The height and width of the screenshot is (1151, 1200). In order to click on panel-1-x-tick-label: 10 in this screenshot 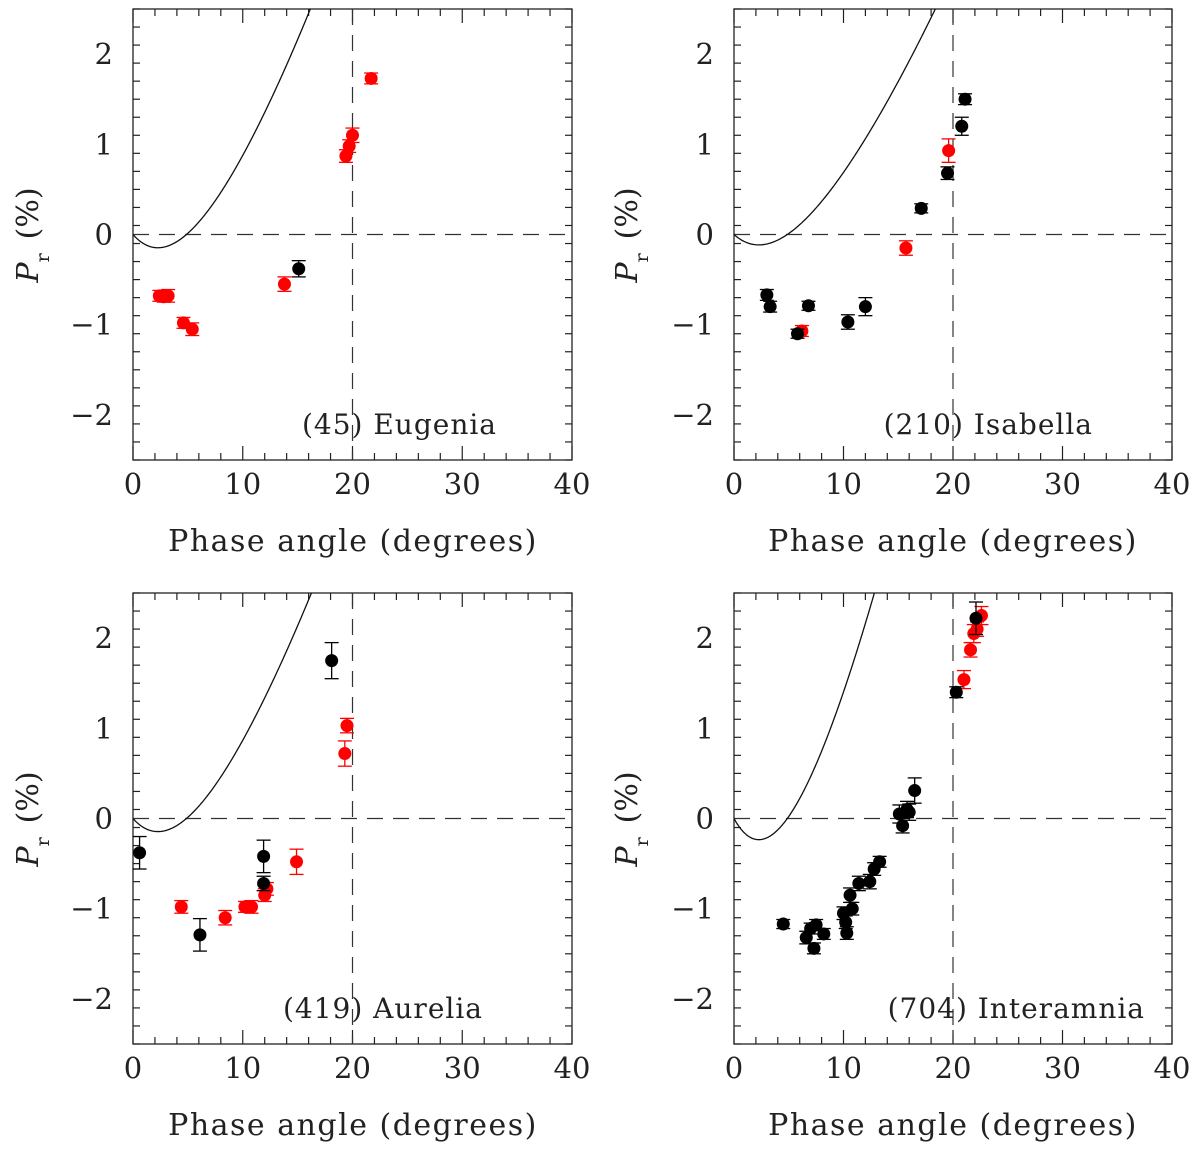, I will do `click(242, 484)`.